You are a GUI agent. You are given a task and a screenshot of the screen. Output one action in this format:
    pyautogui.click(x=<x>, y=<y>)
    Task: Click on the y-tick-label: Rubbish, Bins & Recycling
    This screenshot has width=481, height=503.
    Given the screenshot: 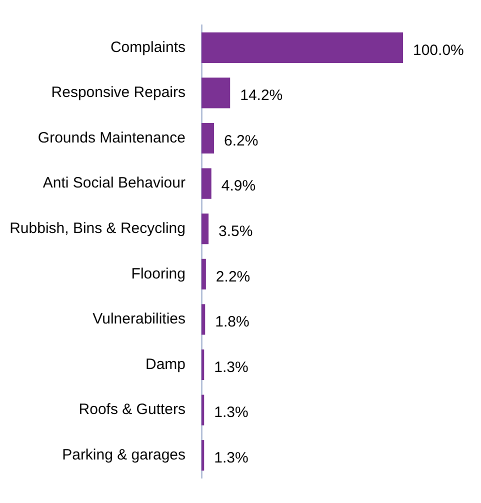 What is the action you would take?
    pyautogui.click(x=98, y=228)
    